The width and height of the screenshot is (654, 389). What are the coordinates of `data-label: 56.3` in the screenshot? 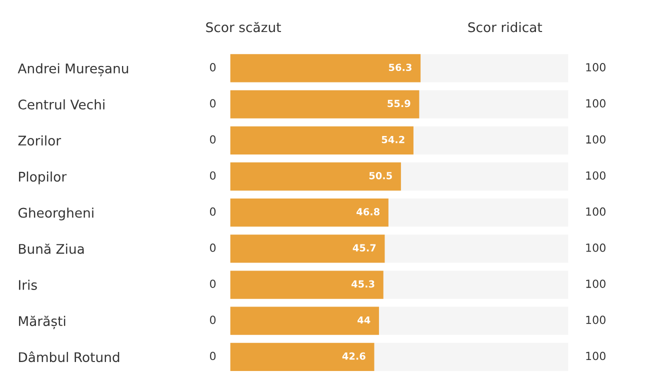 It's located at (400, 68).